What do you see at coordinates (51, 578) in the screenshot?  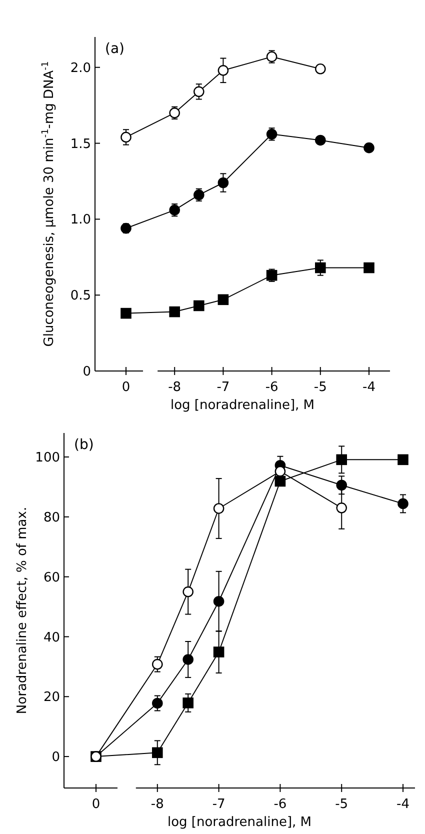 I see `y-tick-label: 60` at bounding box center [51, 578].